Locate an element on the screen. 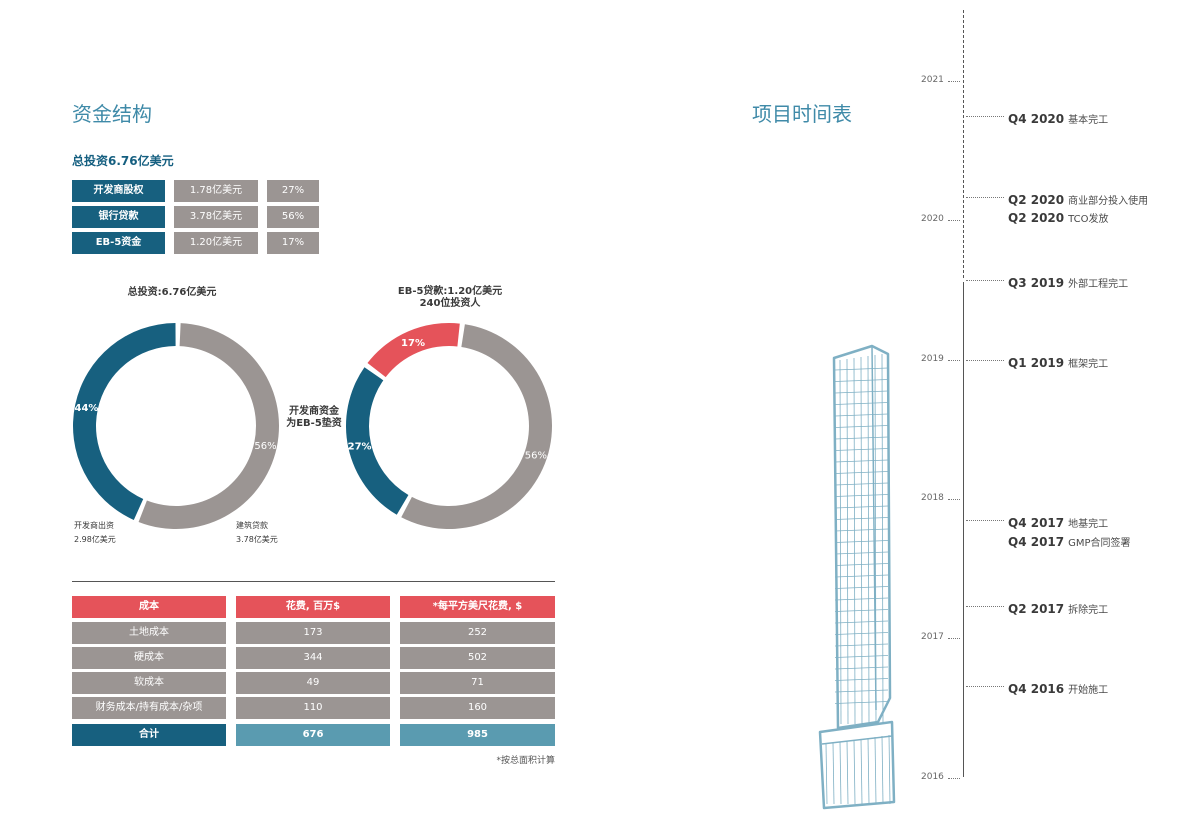 The image size is (1200, 823). timeline-event: Q4 2016 开始施工 is located at coordinates (1058, 687).